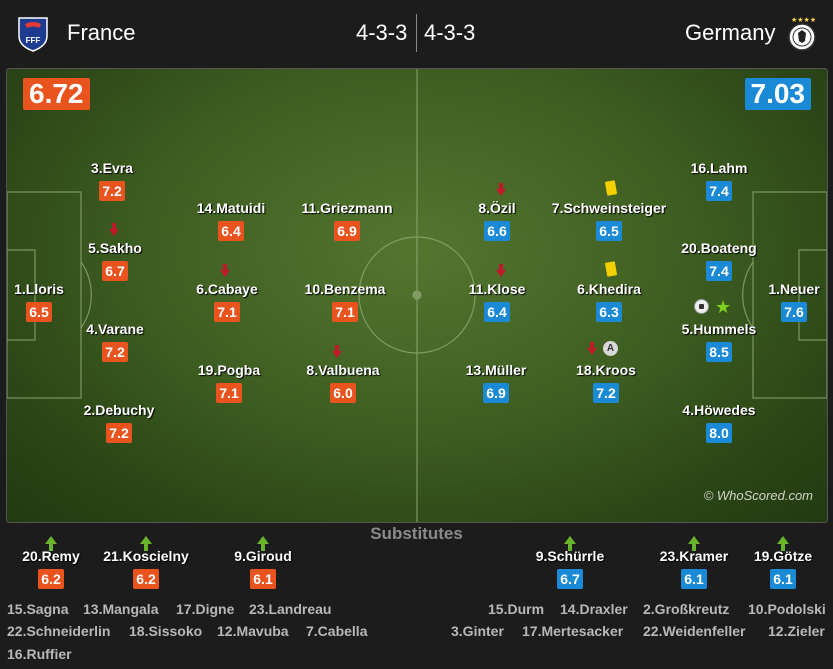 The width and height of the screenshot is (833, 669). Describe the element at coordinates (227, 289) in the screenshot. I see `player-name: 6.Cabaye` at that location.